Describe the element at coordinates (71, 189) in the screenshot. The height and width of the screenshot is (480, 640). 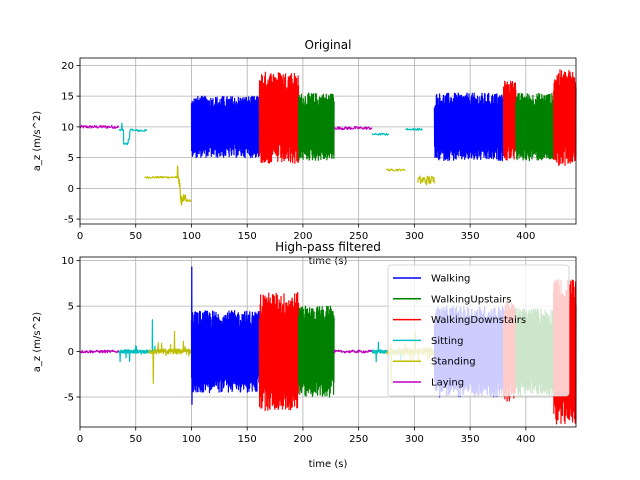
I see `original-ytick-label: 0` at that location.